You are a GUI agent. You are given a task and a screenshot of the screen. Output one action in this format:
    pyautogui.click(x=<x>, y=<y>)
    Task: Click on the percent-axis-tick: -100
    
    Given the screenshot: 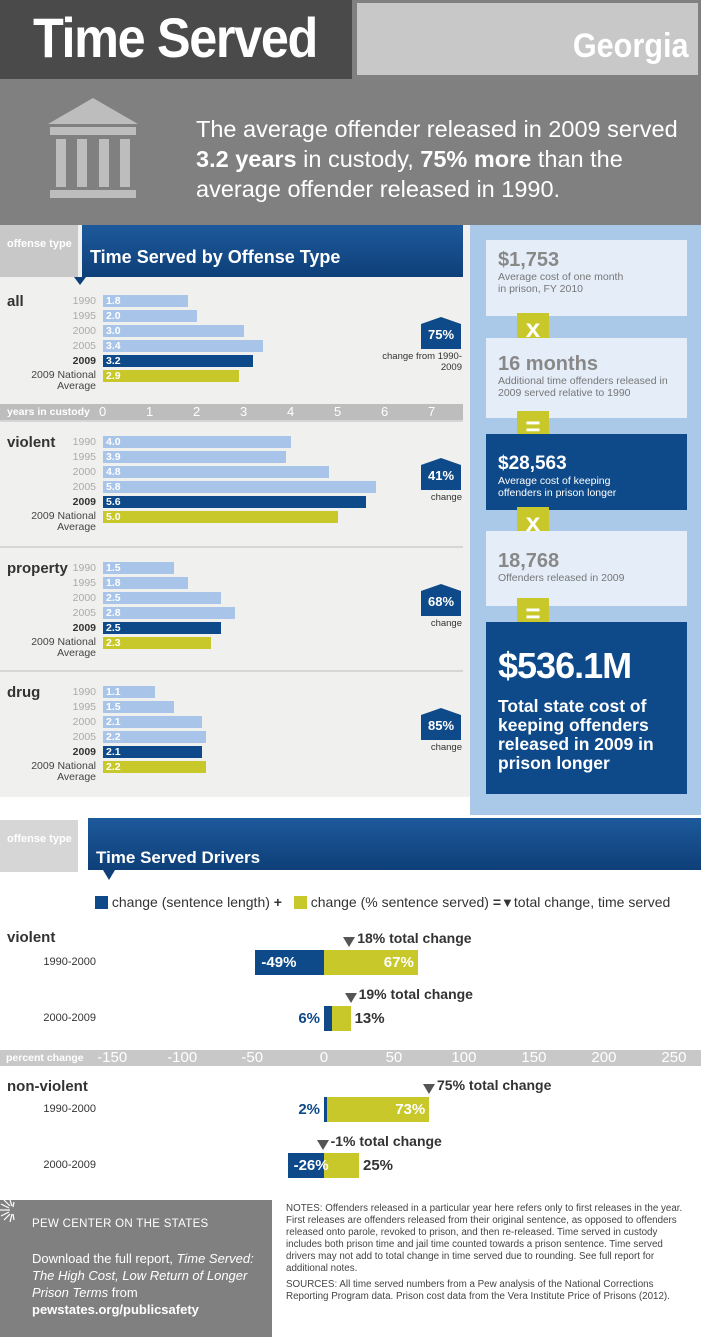 What is the action you would take?
    pyautogui.click(x=182, y=1057)
    